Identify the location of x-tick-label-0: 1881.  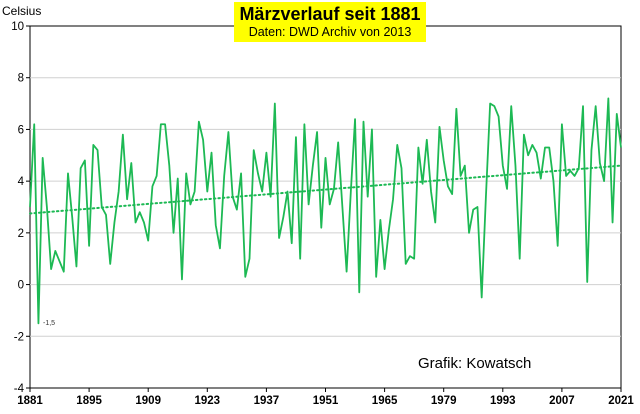
(30, 401).